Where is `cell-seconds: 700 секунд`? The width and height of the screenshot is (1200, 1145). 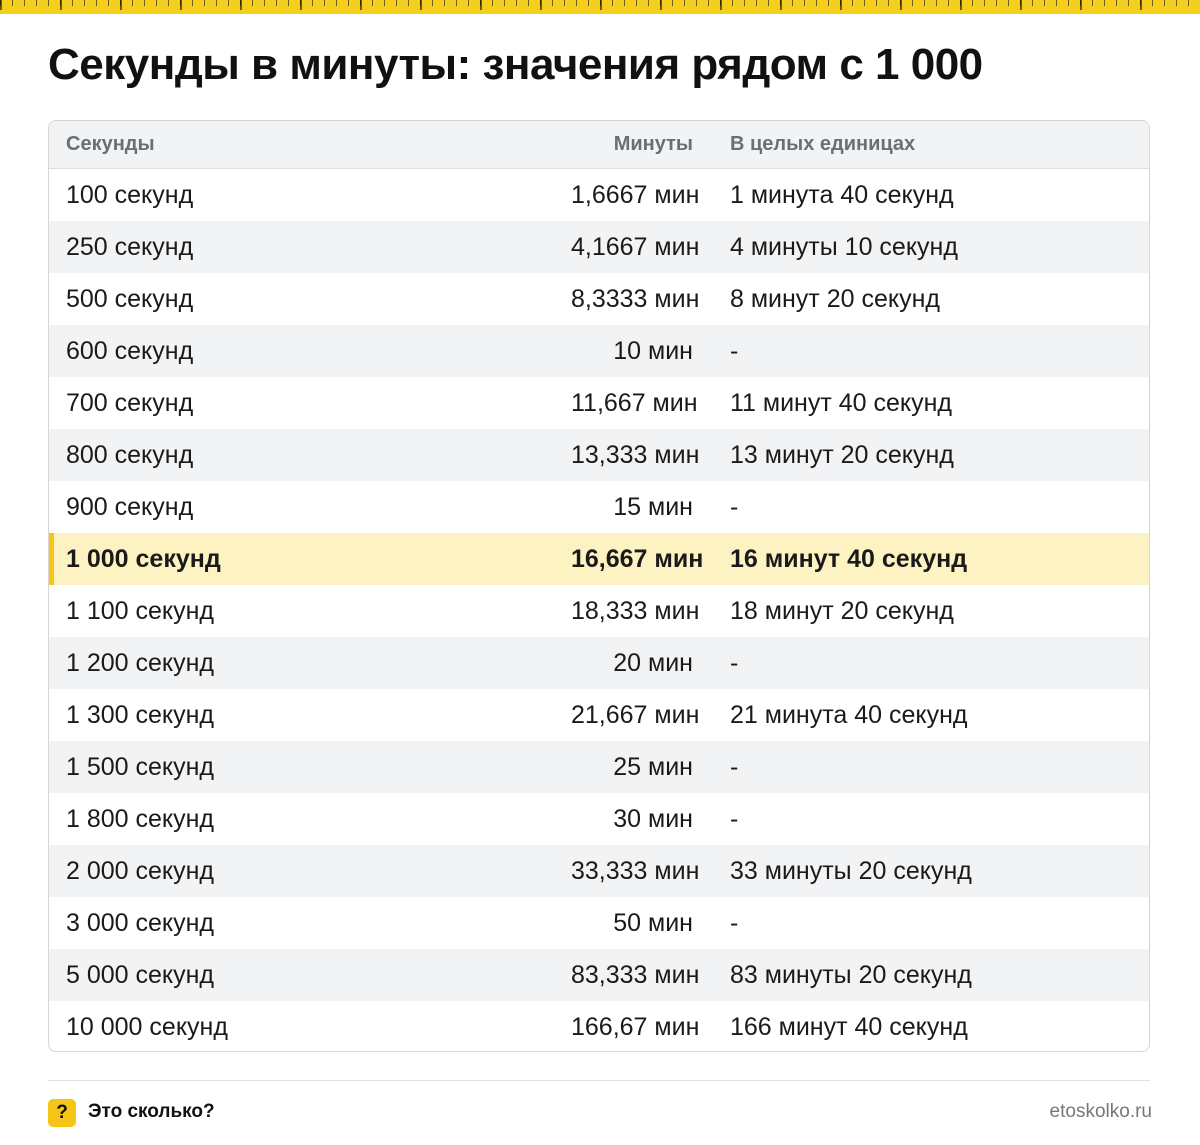
cell-seconds: 700 секунд is located at coordinates (130, 402).